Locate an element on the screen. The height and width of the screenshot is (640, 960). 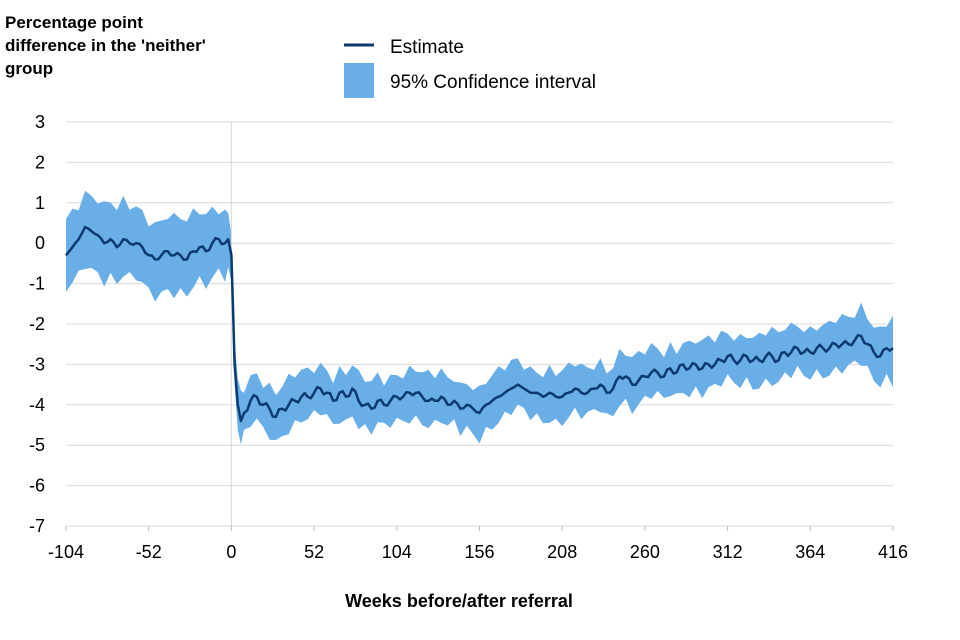
y-axis-label-line-3: group is located at coordinates (29, 68).